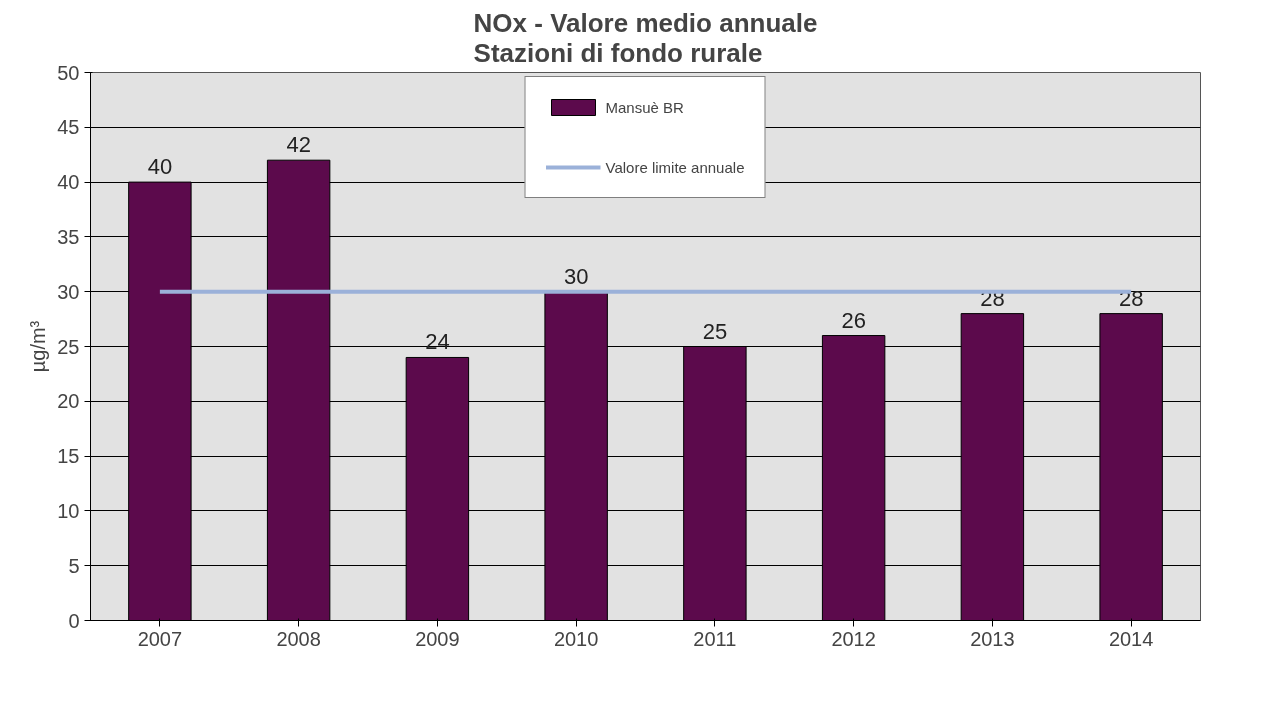 The height and width of the screenshot is (716, 1274). What do you see at coordinates (576, 276) in the screenshot?
I see `data-label: 30` at bounding box center [576, 276].